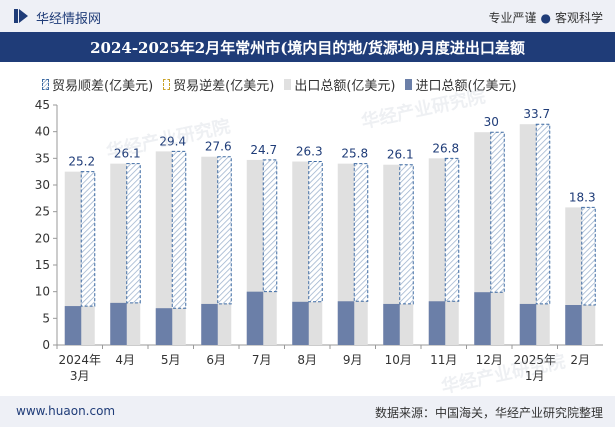 The image size is (615, 427). Describe the element at coordinates (46, 345) in the screenshot. I see `y-tick-label: 0` at that location.